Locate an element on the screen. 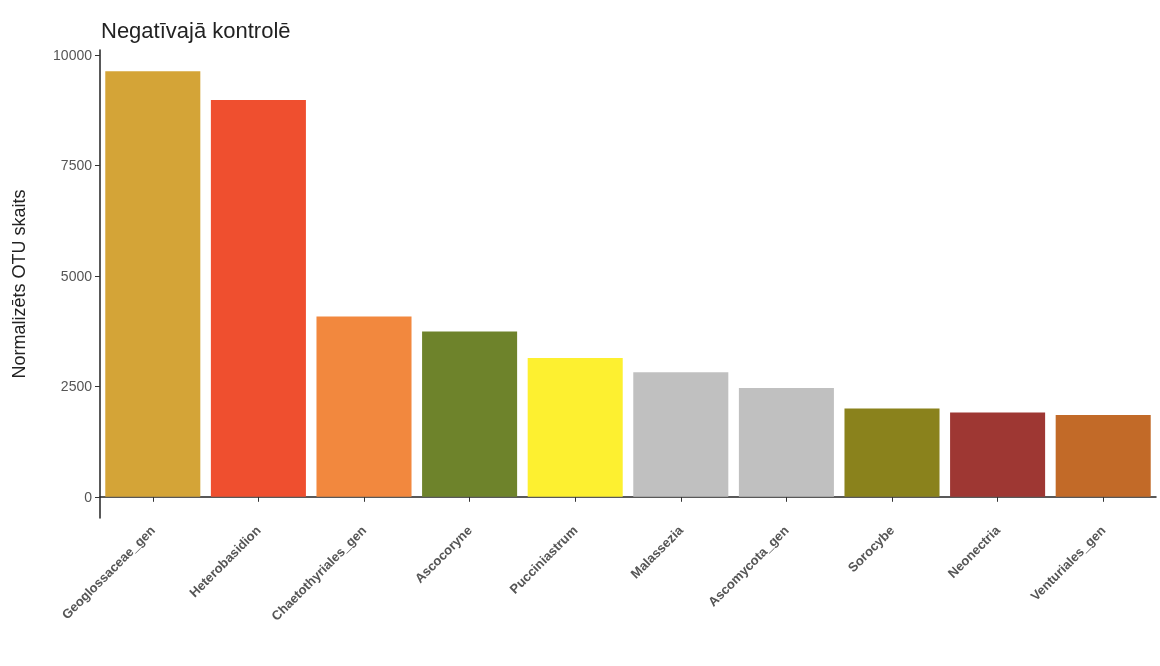 The width and height of the screenshot is (1160, 666). chart-title: Negatīvajā kontrolē is located at coordinates (196, 30).